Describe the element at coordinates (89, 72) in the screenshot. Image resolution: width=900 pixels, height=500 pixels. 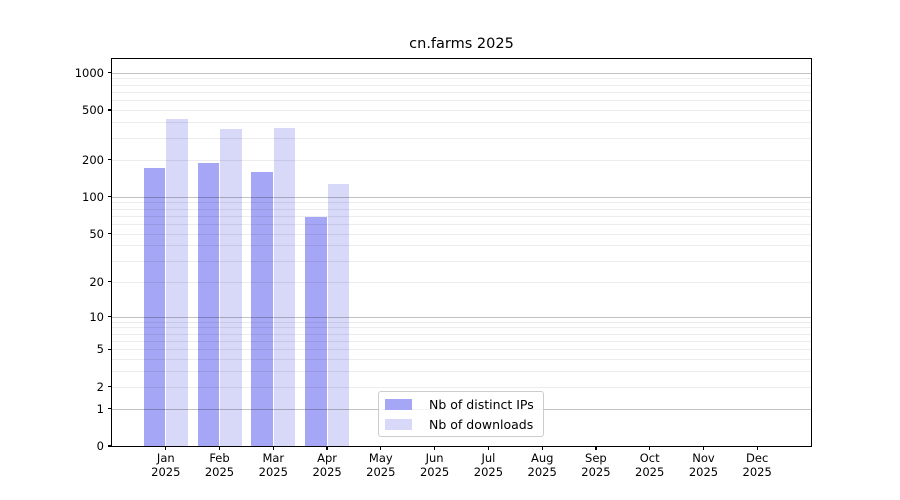
I see `y-tick-label: 1000` at that location.